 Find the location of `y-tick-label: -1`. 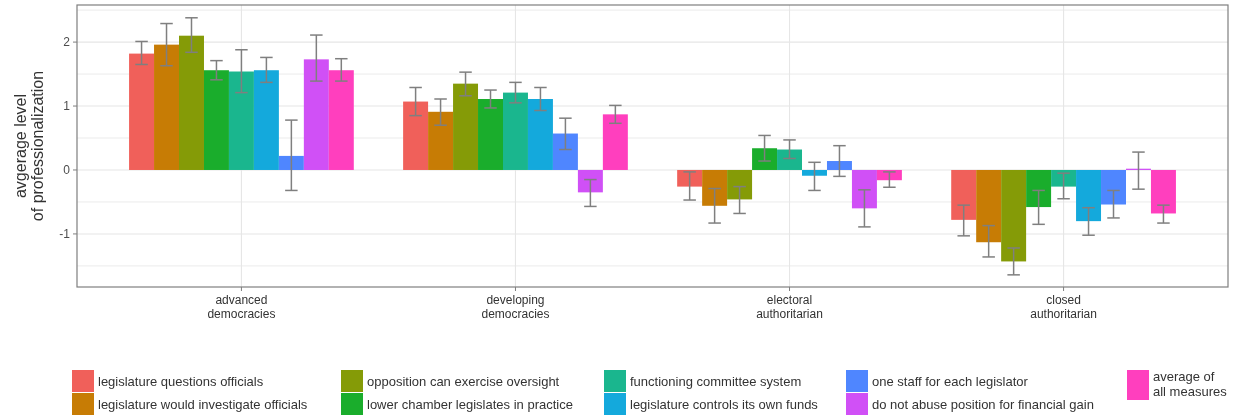

y-tick-label: -1 is located at coordinates (65, 233).